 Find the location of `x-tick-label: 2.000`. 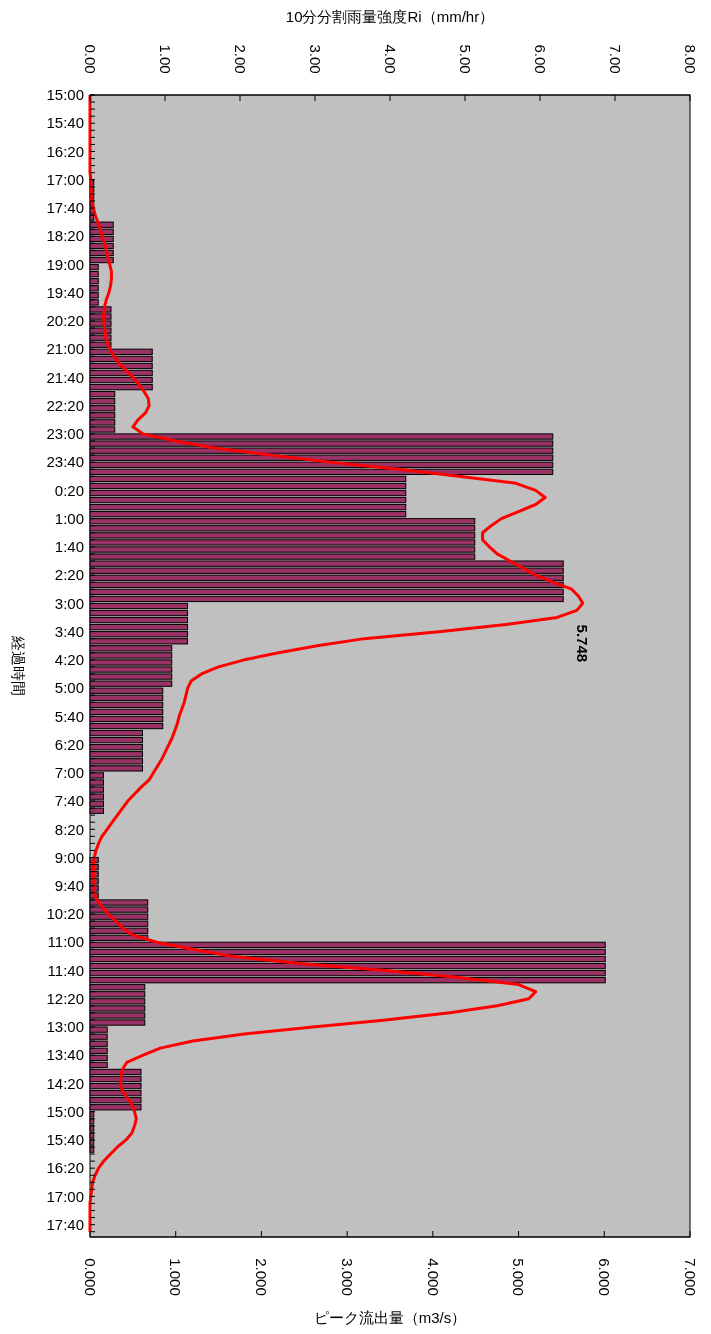

x-tick-label: 2.000 is located at coordinates (262, 1277).